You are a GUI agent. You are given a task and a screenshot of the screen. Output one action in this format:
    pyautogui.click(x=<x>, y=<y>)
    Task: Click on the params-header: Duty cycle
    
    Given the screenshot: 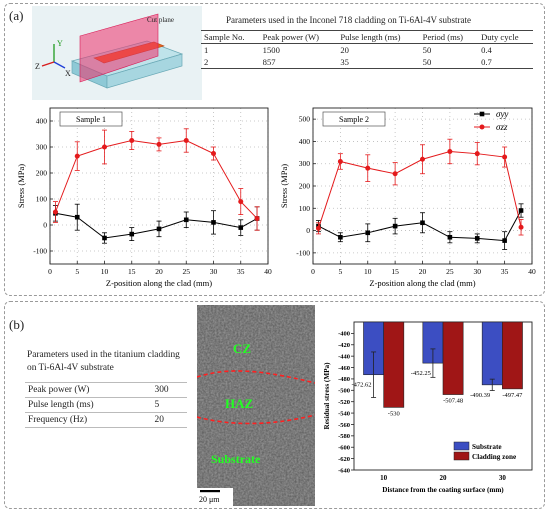 What is the action you would take?
    pyautogui.click(x=500, y=37)
    